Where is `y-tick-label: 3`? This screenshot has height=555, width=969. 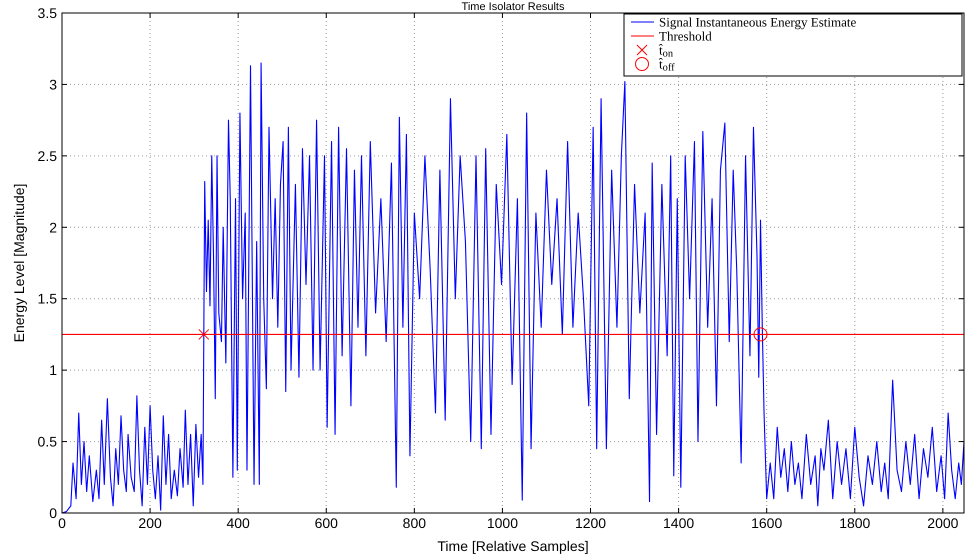
y-tick-label: 3 is located at coordinates (53, 84).